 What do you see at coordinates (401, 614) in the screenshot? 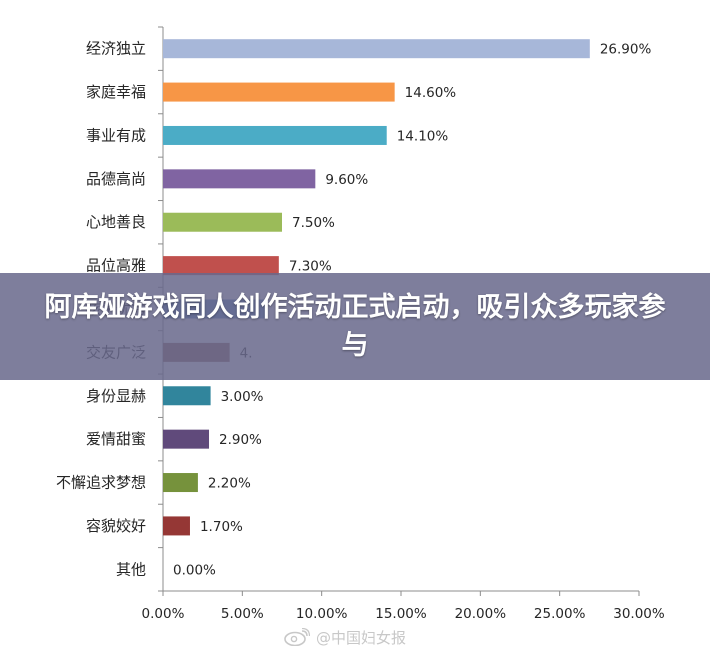
I see `x-tick-label: 15.00%` at bounding box center [401, 614].